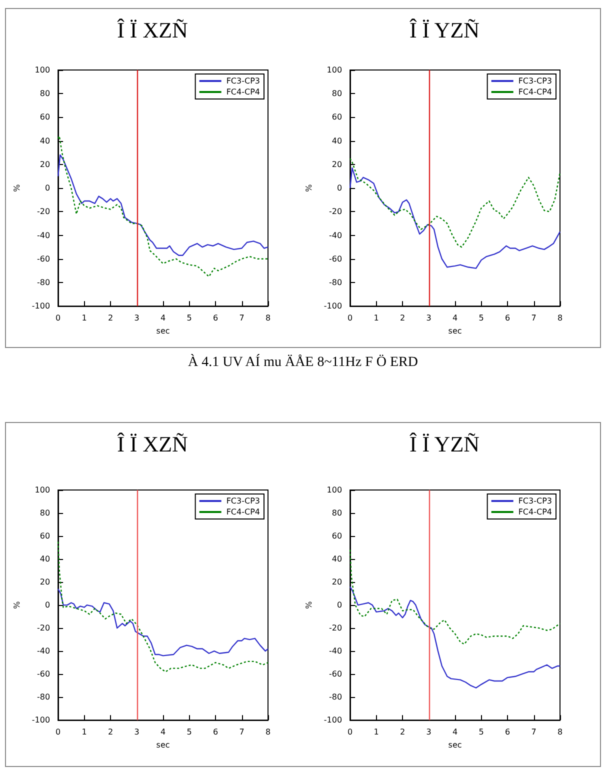  Describe the element at coordinates (302, 363) in the screenshot. I see `text: À 4.1 UV AÍ mu ÄÅE 8~11Hz F Ö ERD` at that location.